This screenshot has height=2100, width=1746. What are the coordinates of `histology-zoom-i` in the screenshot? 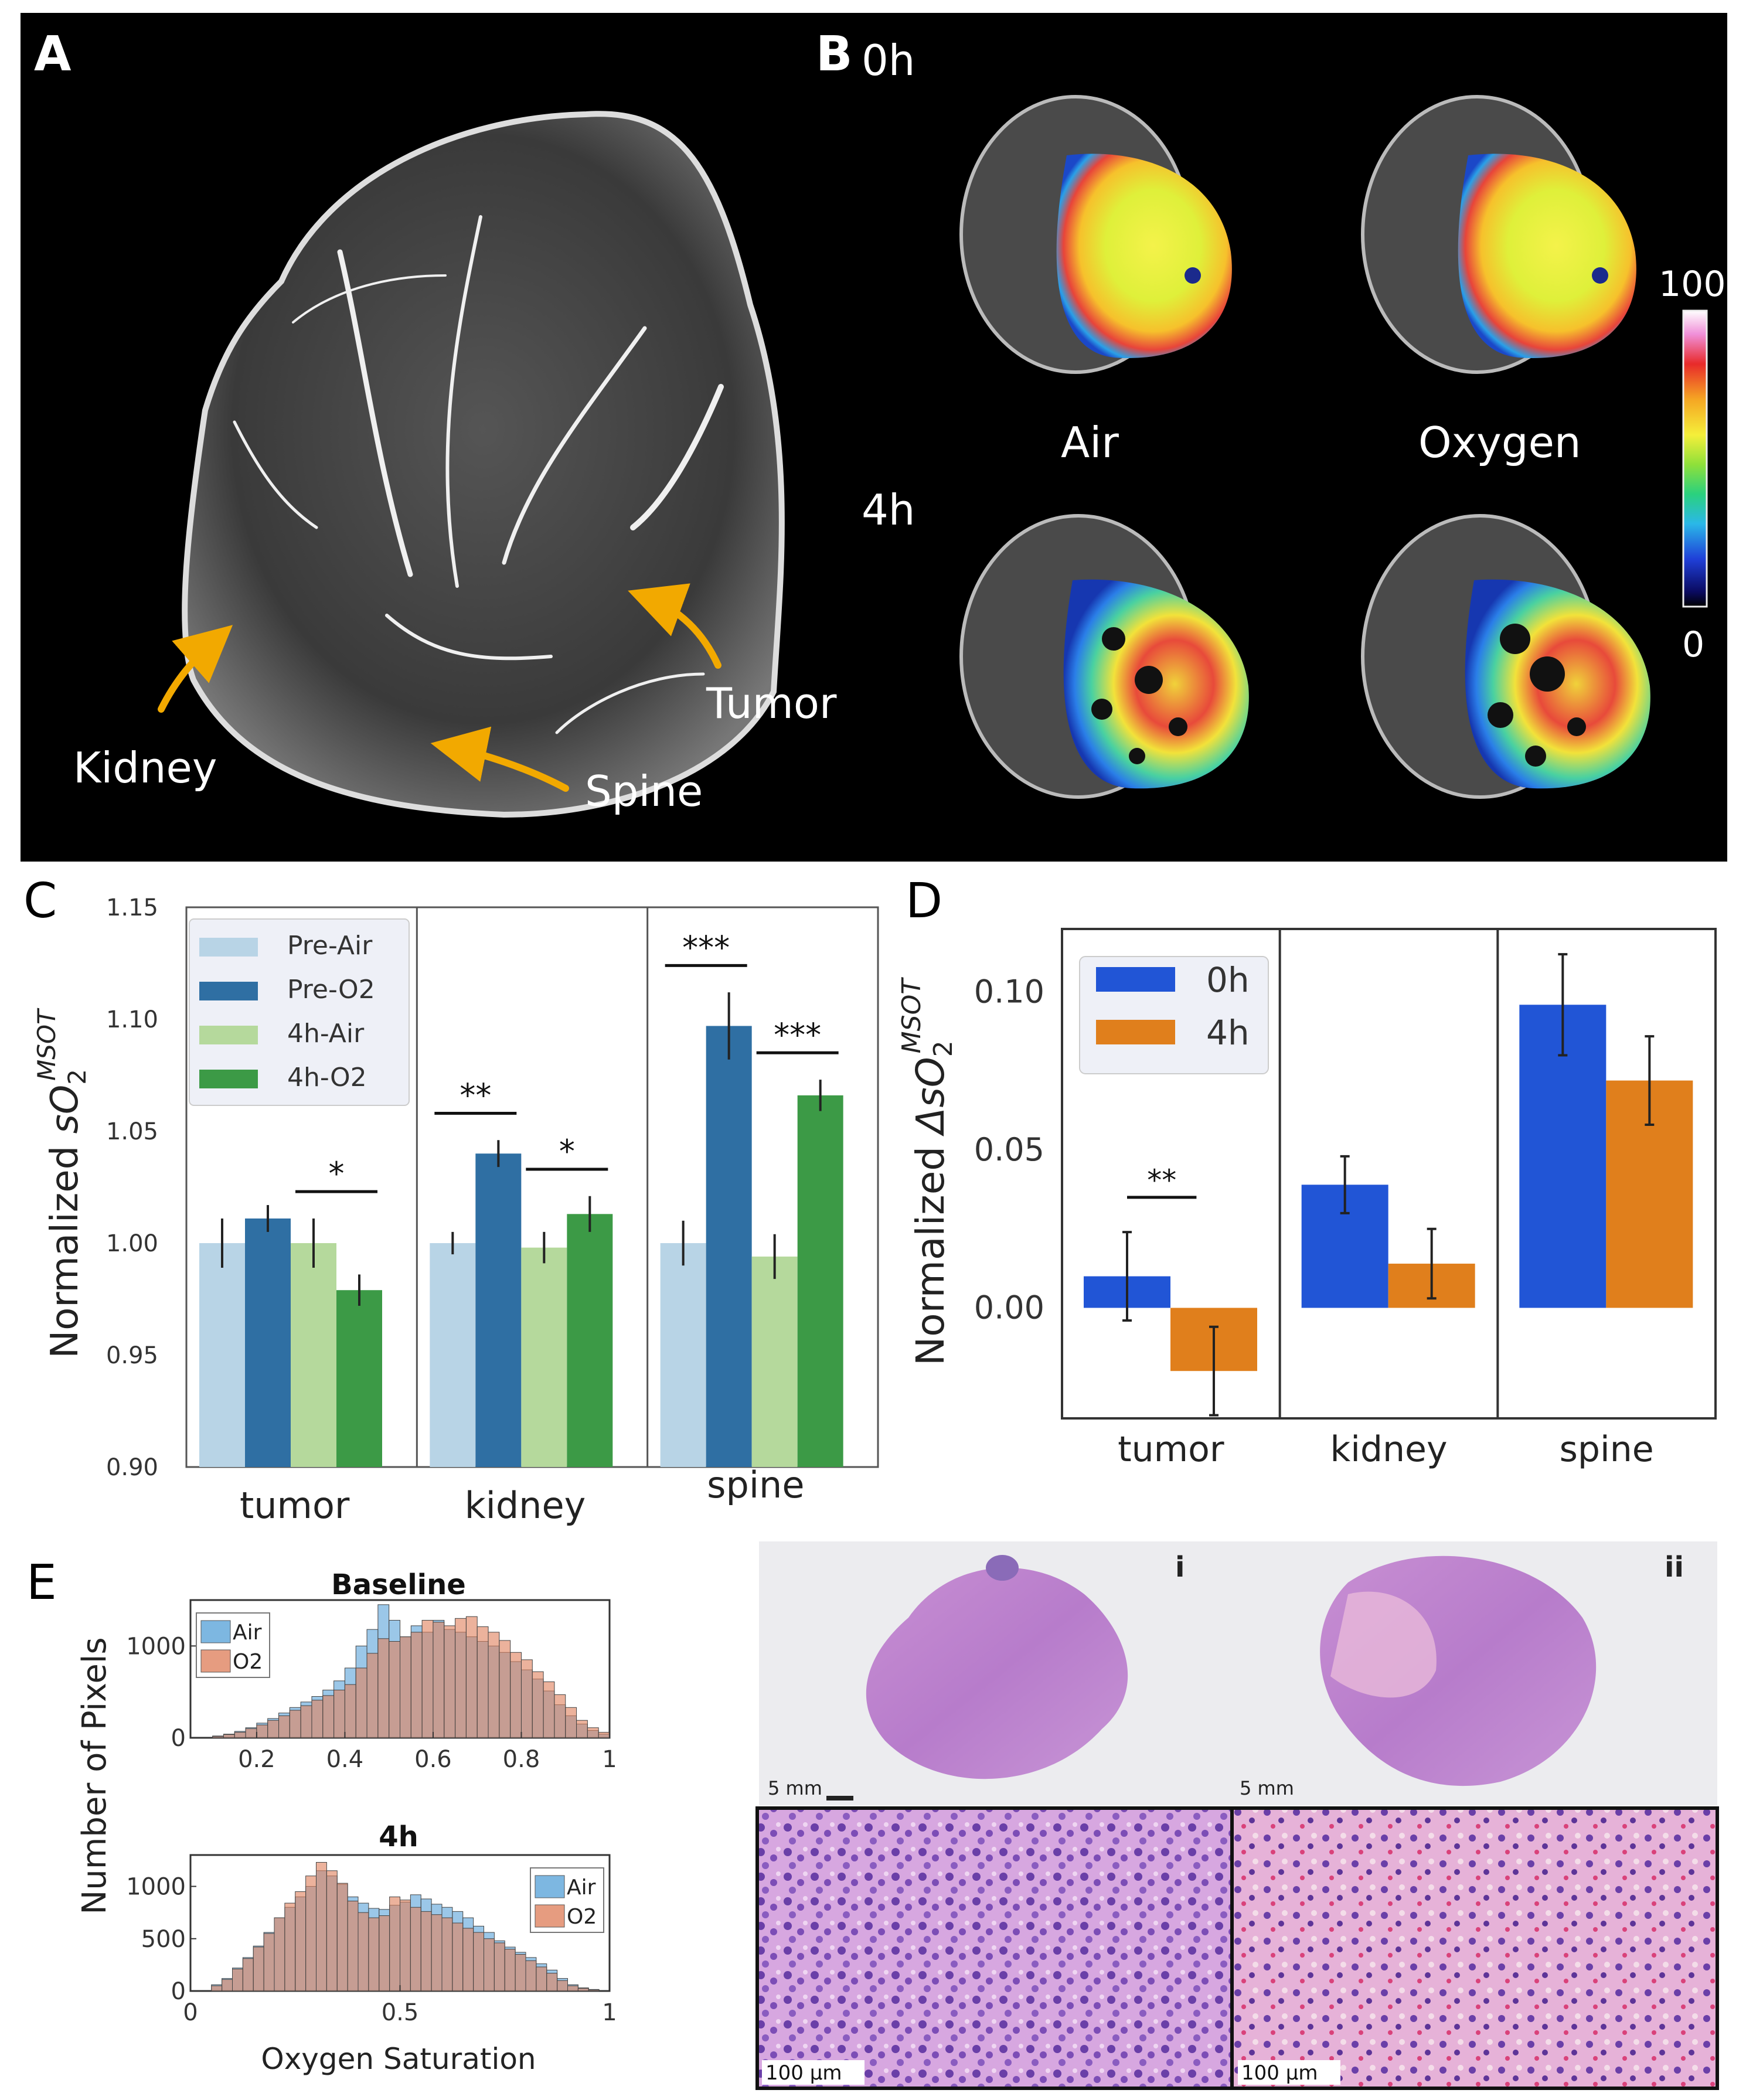 It's located at (994, 1948).